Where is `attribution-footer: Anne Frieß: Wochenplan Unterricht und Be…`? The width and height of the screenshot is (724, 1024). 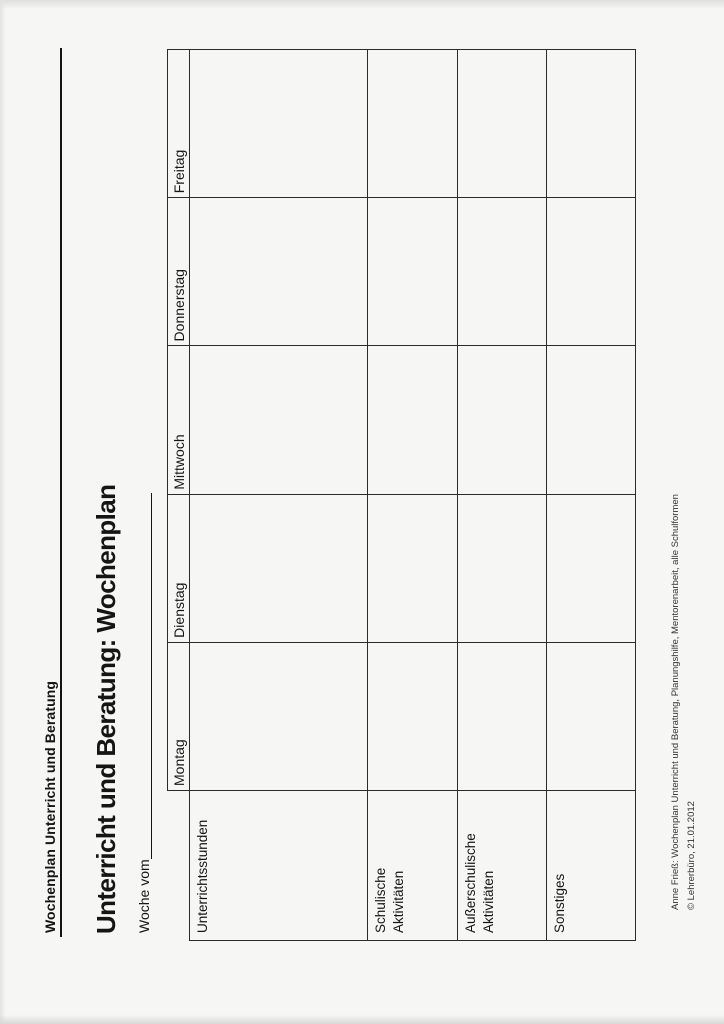
attribution-footer: Anne Frieß: Wochenplan Unterricht und Be… is located at coordinates (684, 702).